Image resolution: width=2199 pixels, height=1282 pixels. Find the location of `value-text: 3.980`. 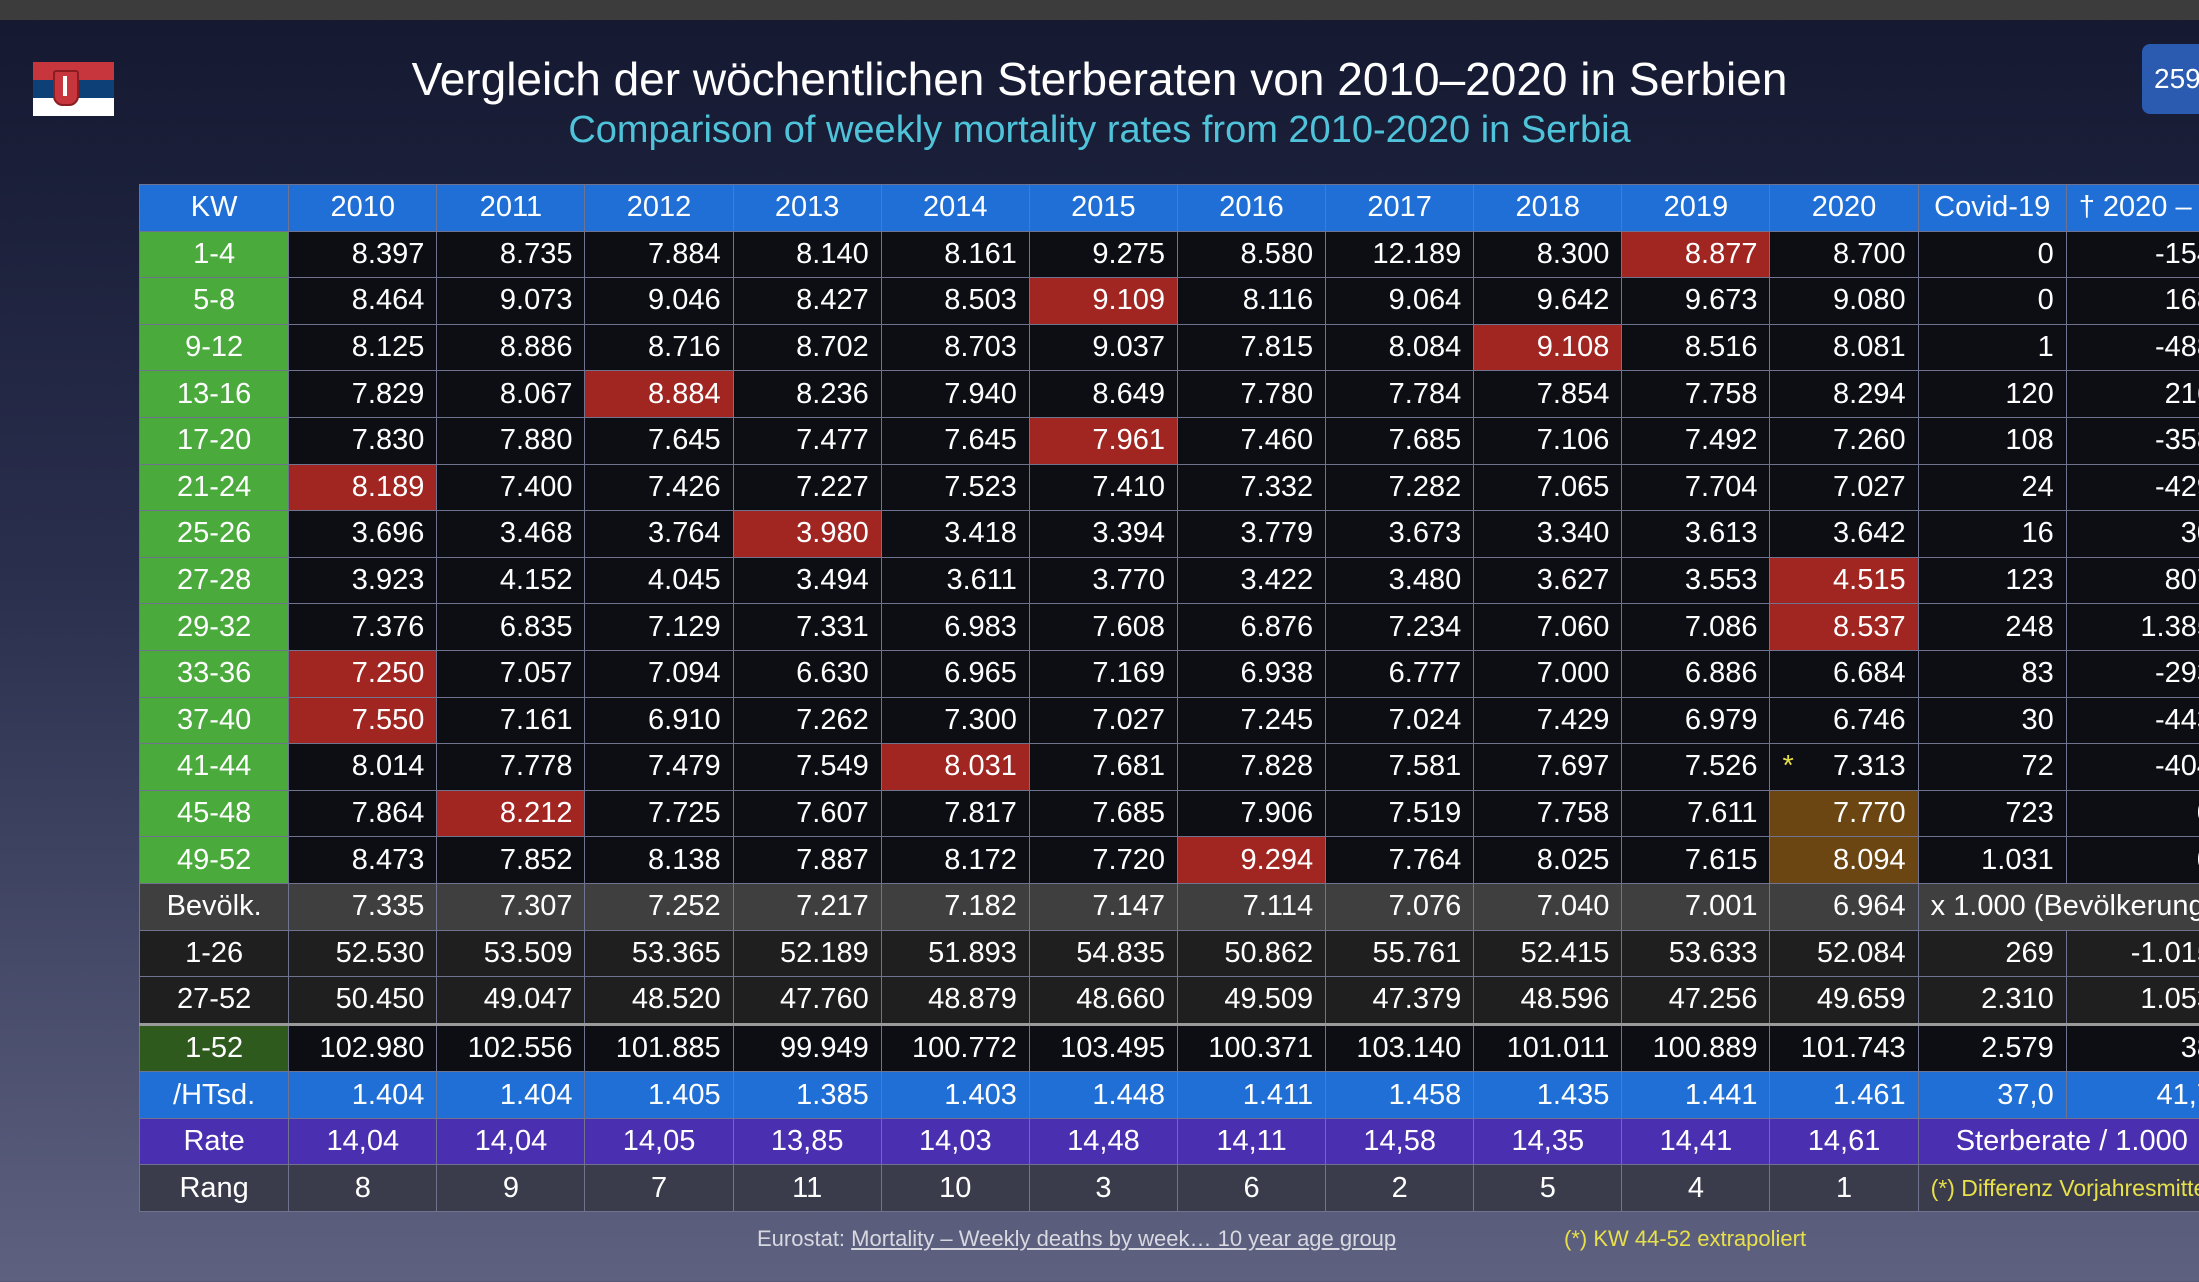

value-text: 3.980 is located at coordinates (832, 533).